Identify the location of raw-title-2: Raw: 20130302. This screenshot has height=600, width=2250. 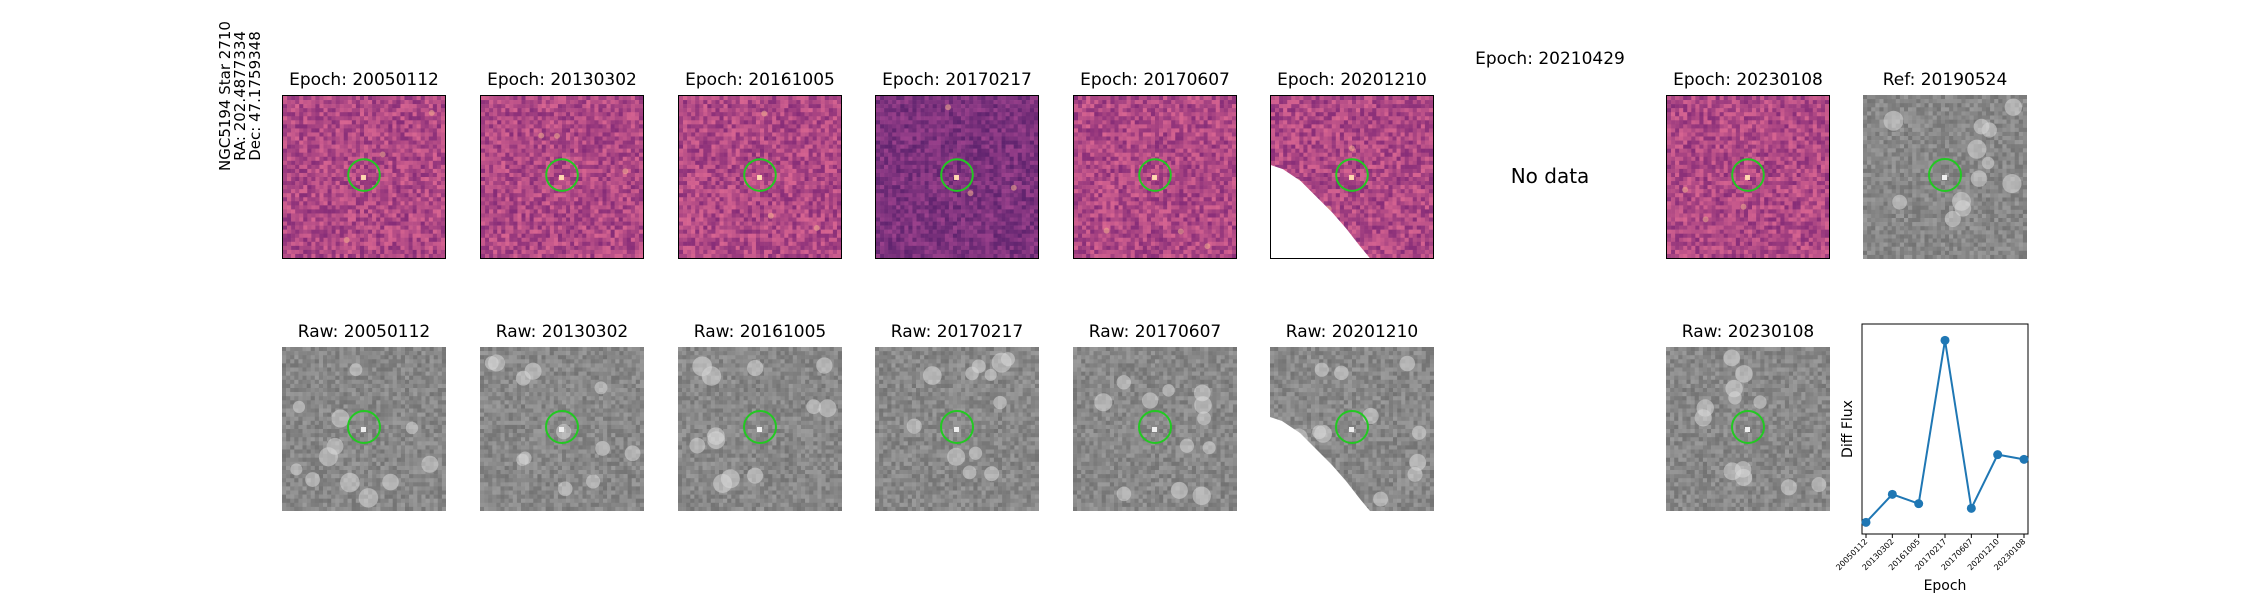
(562, 332).